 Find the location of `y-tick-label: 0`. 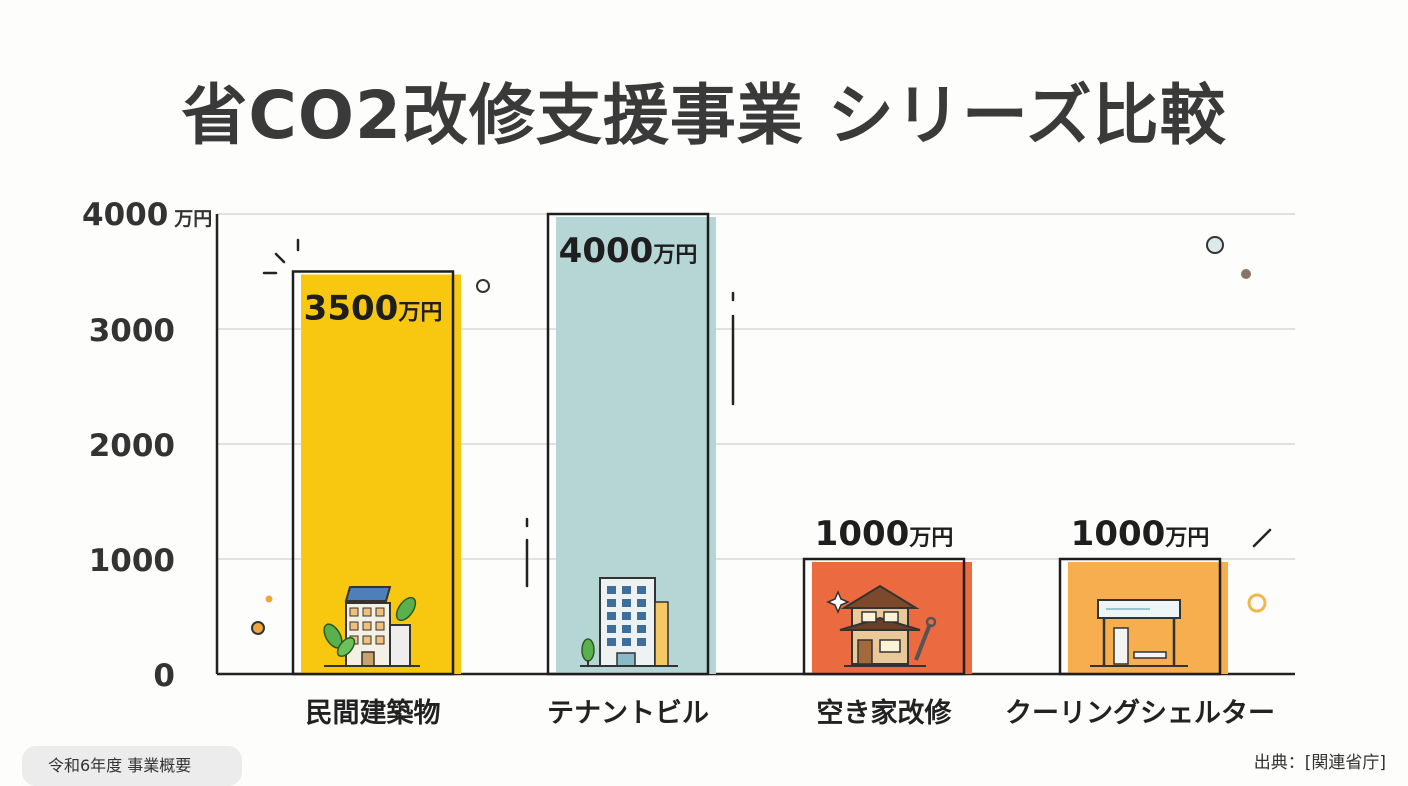

y-tick-label: 0 is located at coordinates (164, 676).